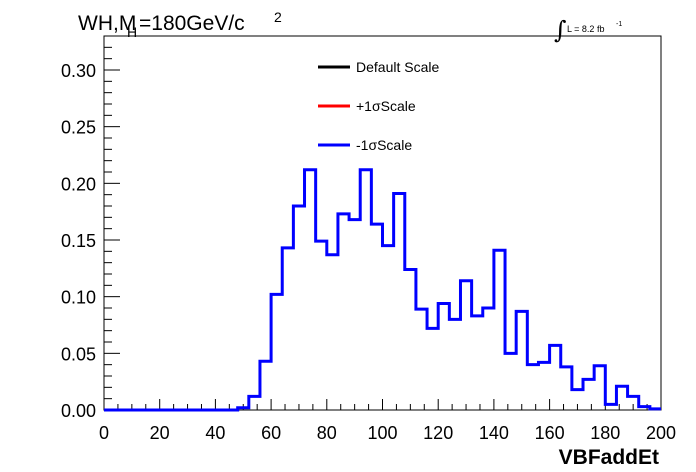 This screenshot has height=472, width=696. What do you see at coordinates (560, 30) in the screenshot?
I see `integral-symbol: ∫` at bounding box center [560, 30].